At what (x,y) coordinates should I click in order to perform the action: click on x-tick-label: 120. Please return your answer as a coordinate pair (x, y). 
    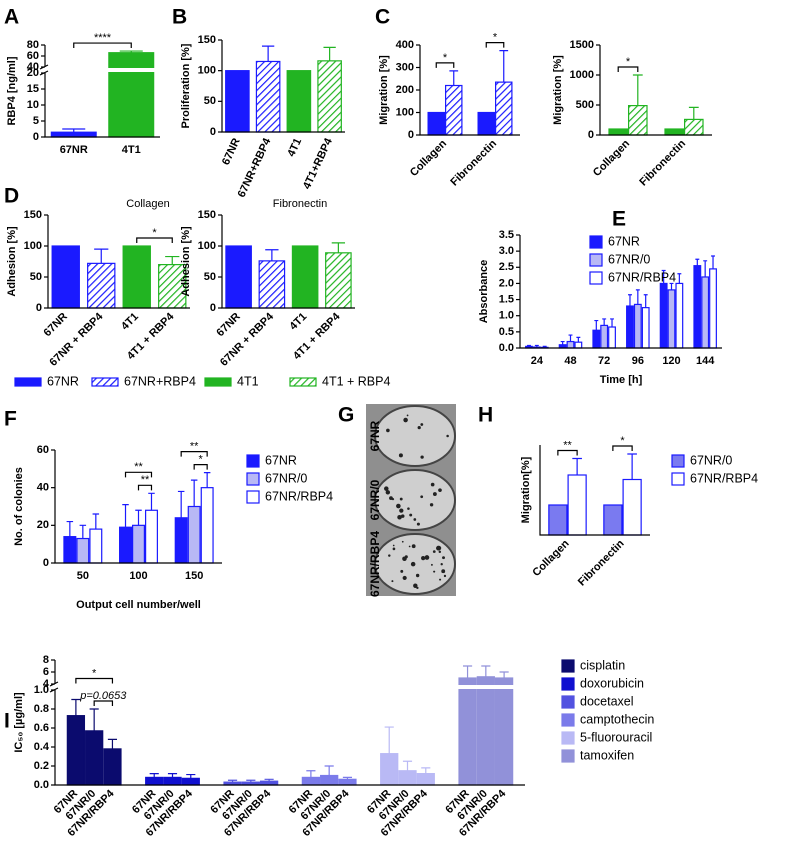
    Looking at the image, I should click on (671, 361).